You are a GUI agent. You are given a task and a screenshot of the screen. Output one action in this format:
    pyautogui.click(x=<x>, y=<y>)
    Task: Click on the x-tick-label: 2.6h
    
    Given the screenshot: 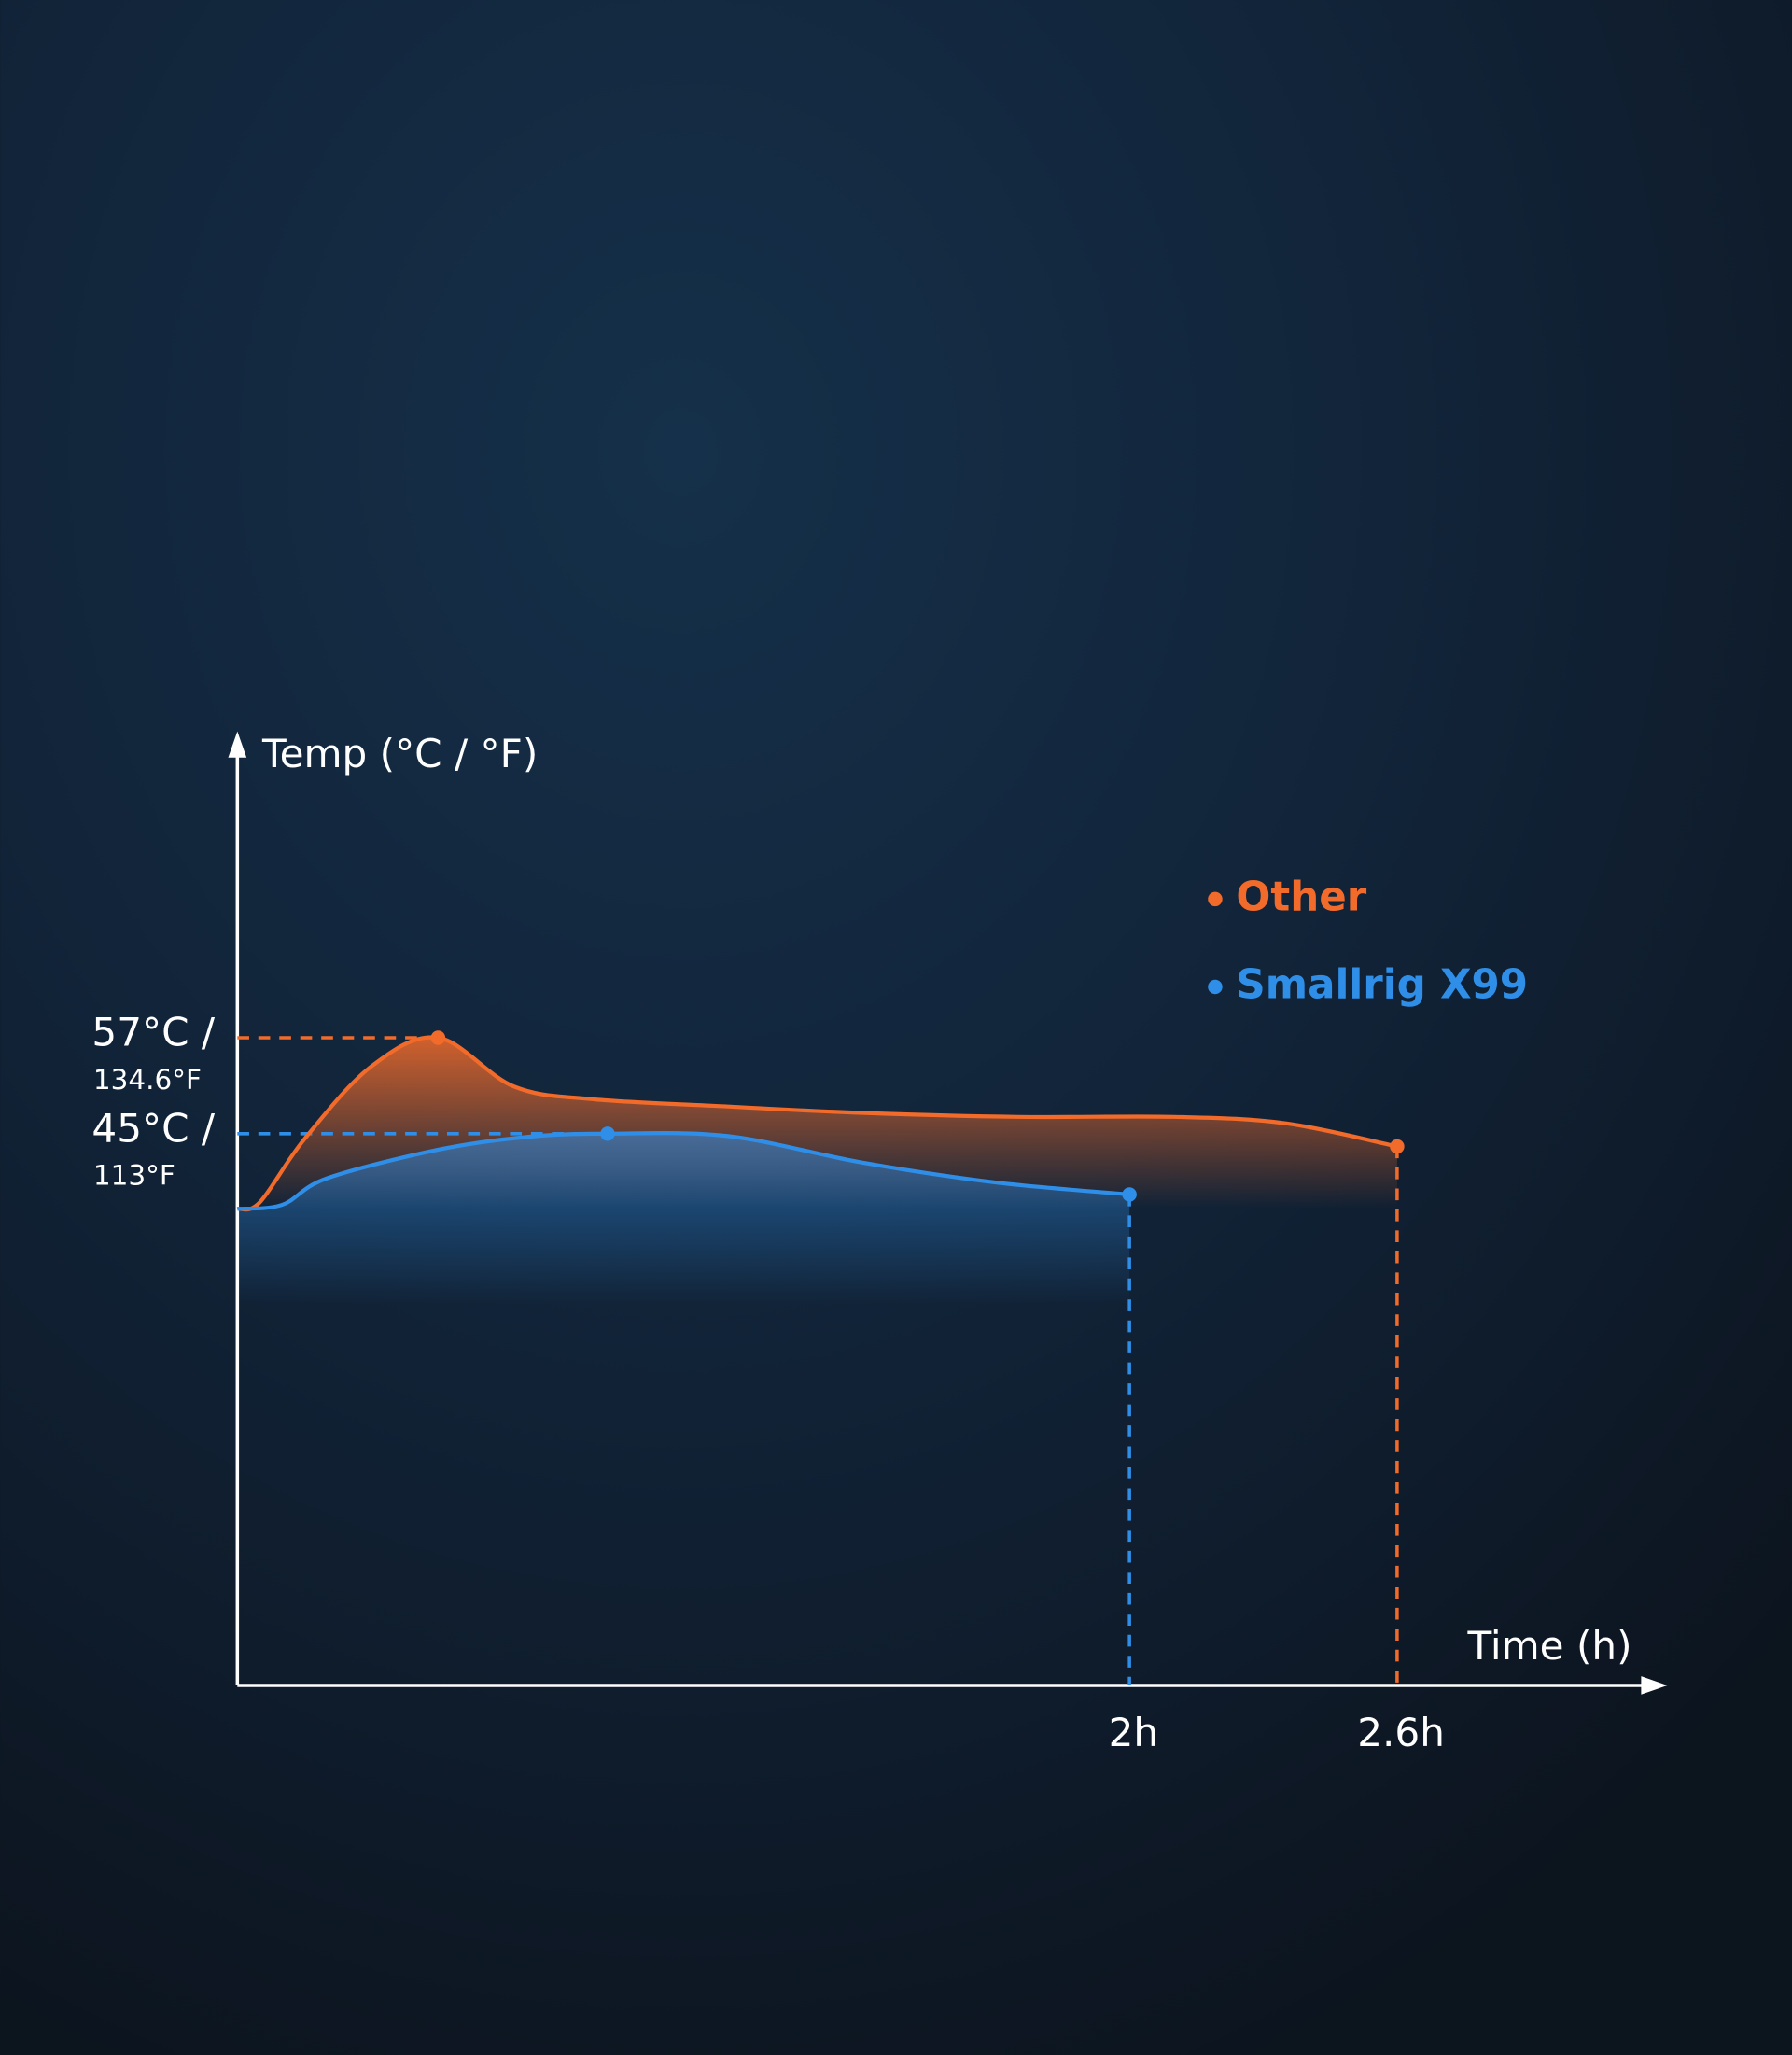 What is the action you would take?
    pyautogui.click(x=1401, y=1732)
    